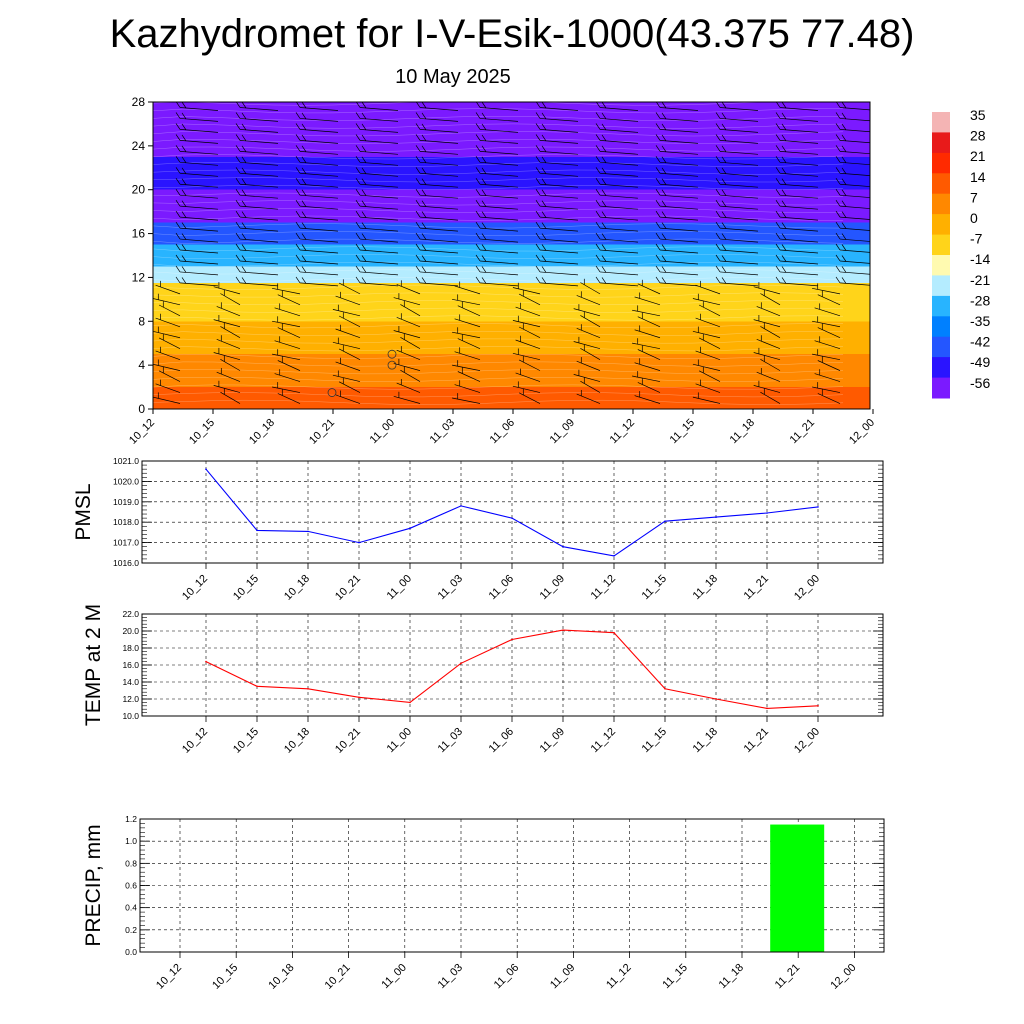 The width and height of the screenshot is (1024, 1024). Describe the element at coordinates (139, 190) in the screenshot. I see `y-tick-label: 20` at that location.